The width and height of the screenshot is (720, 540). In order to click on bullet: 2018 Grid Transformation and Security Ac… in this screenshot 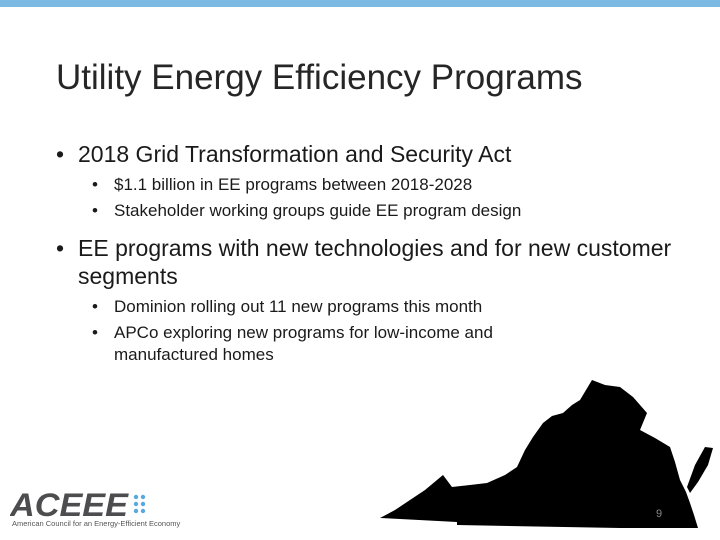, I will do `click(366, 154)`.